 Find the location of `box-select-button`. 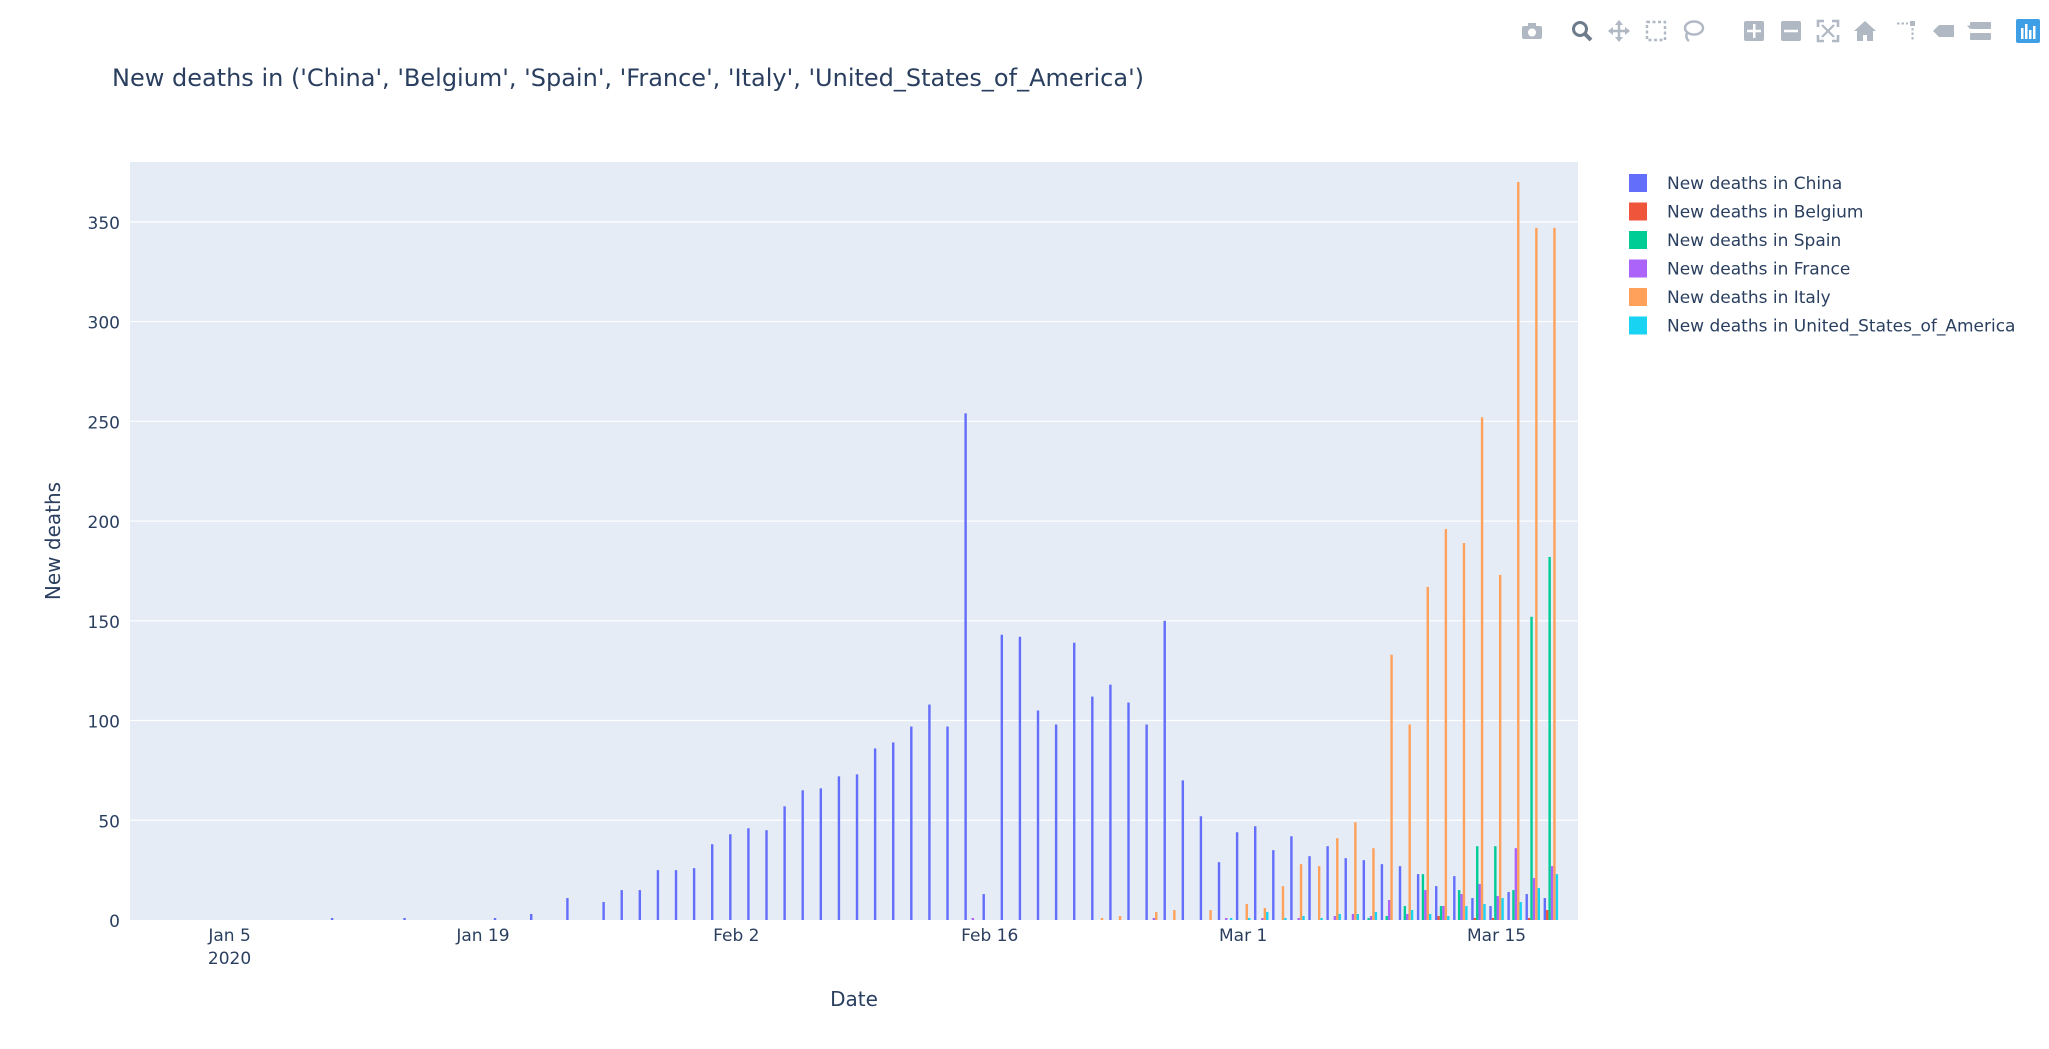

box-select-button is located at coordinates (1656, 31).